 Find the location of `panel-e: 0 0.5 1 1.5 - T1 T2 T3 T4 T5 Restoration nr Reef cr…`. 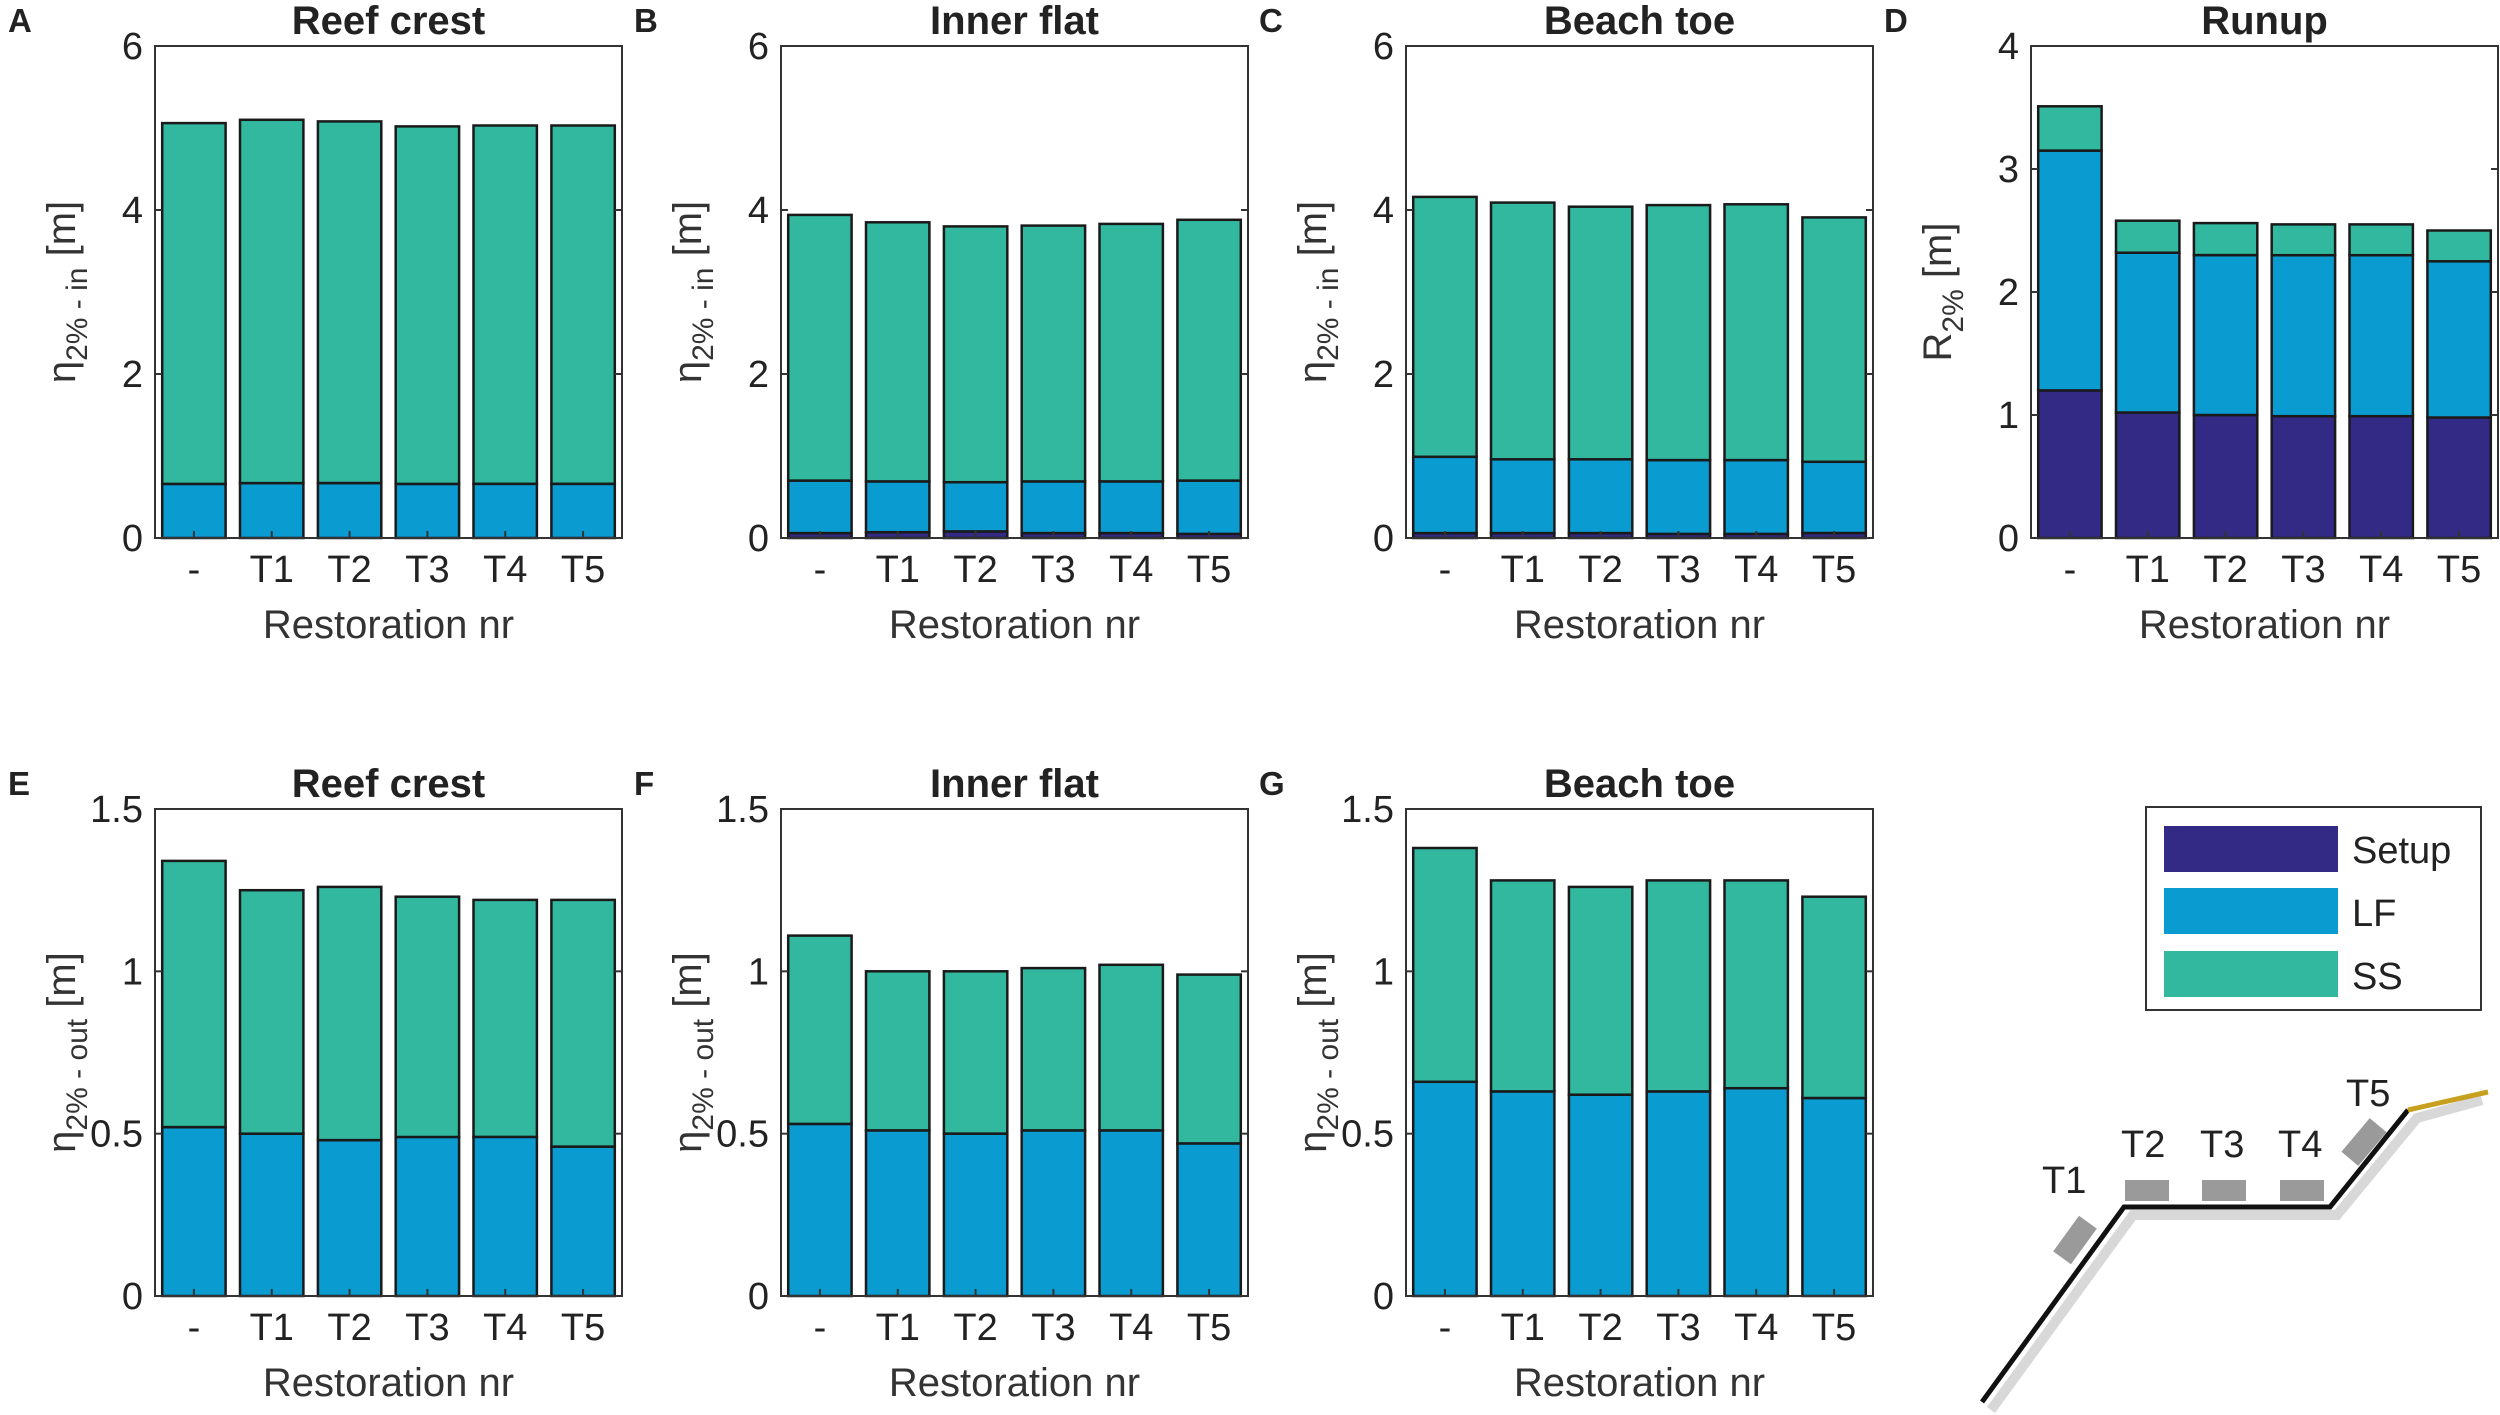

panel-e: 0 0.5 1 1.5 - T1 T2 T3 T4 T5 Restoration nr Reef cr… is located at coordinates (315, 1083).